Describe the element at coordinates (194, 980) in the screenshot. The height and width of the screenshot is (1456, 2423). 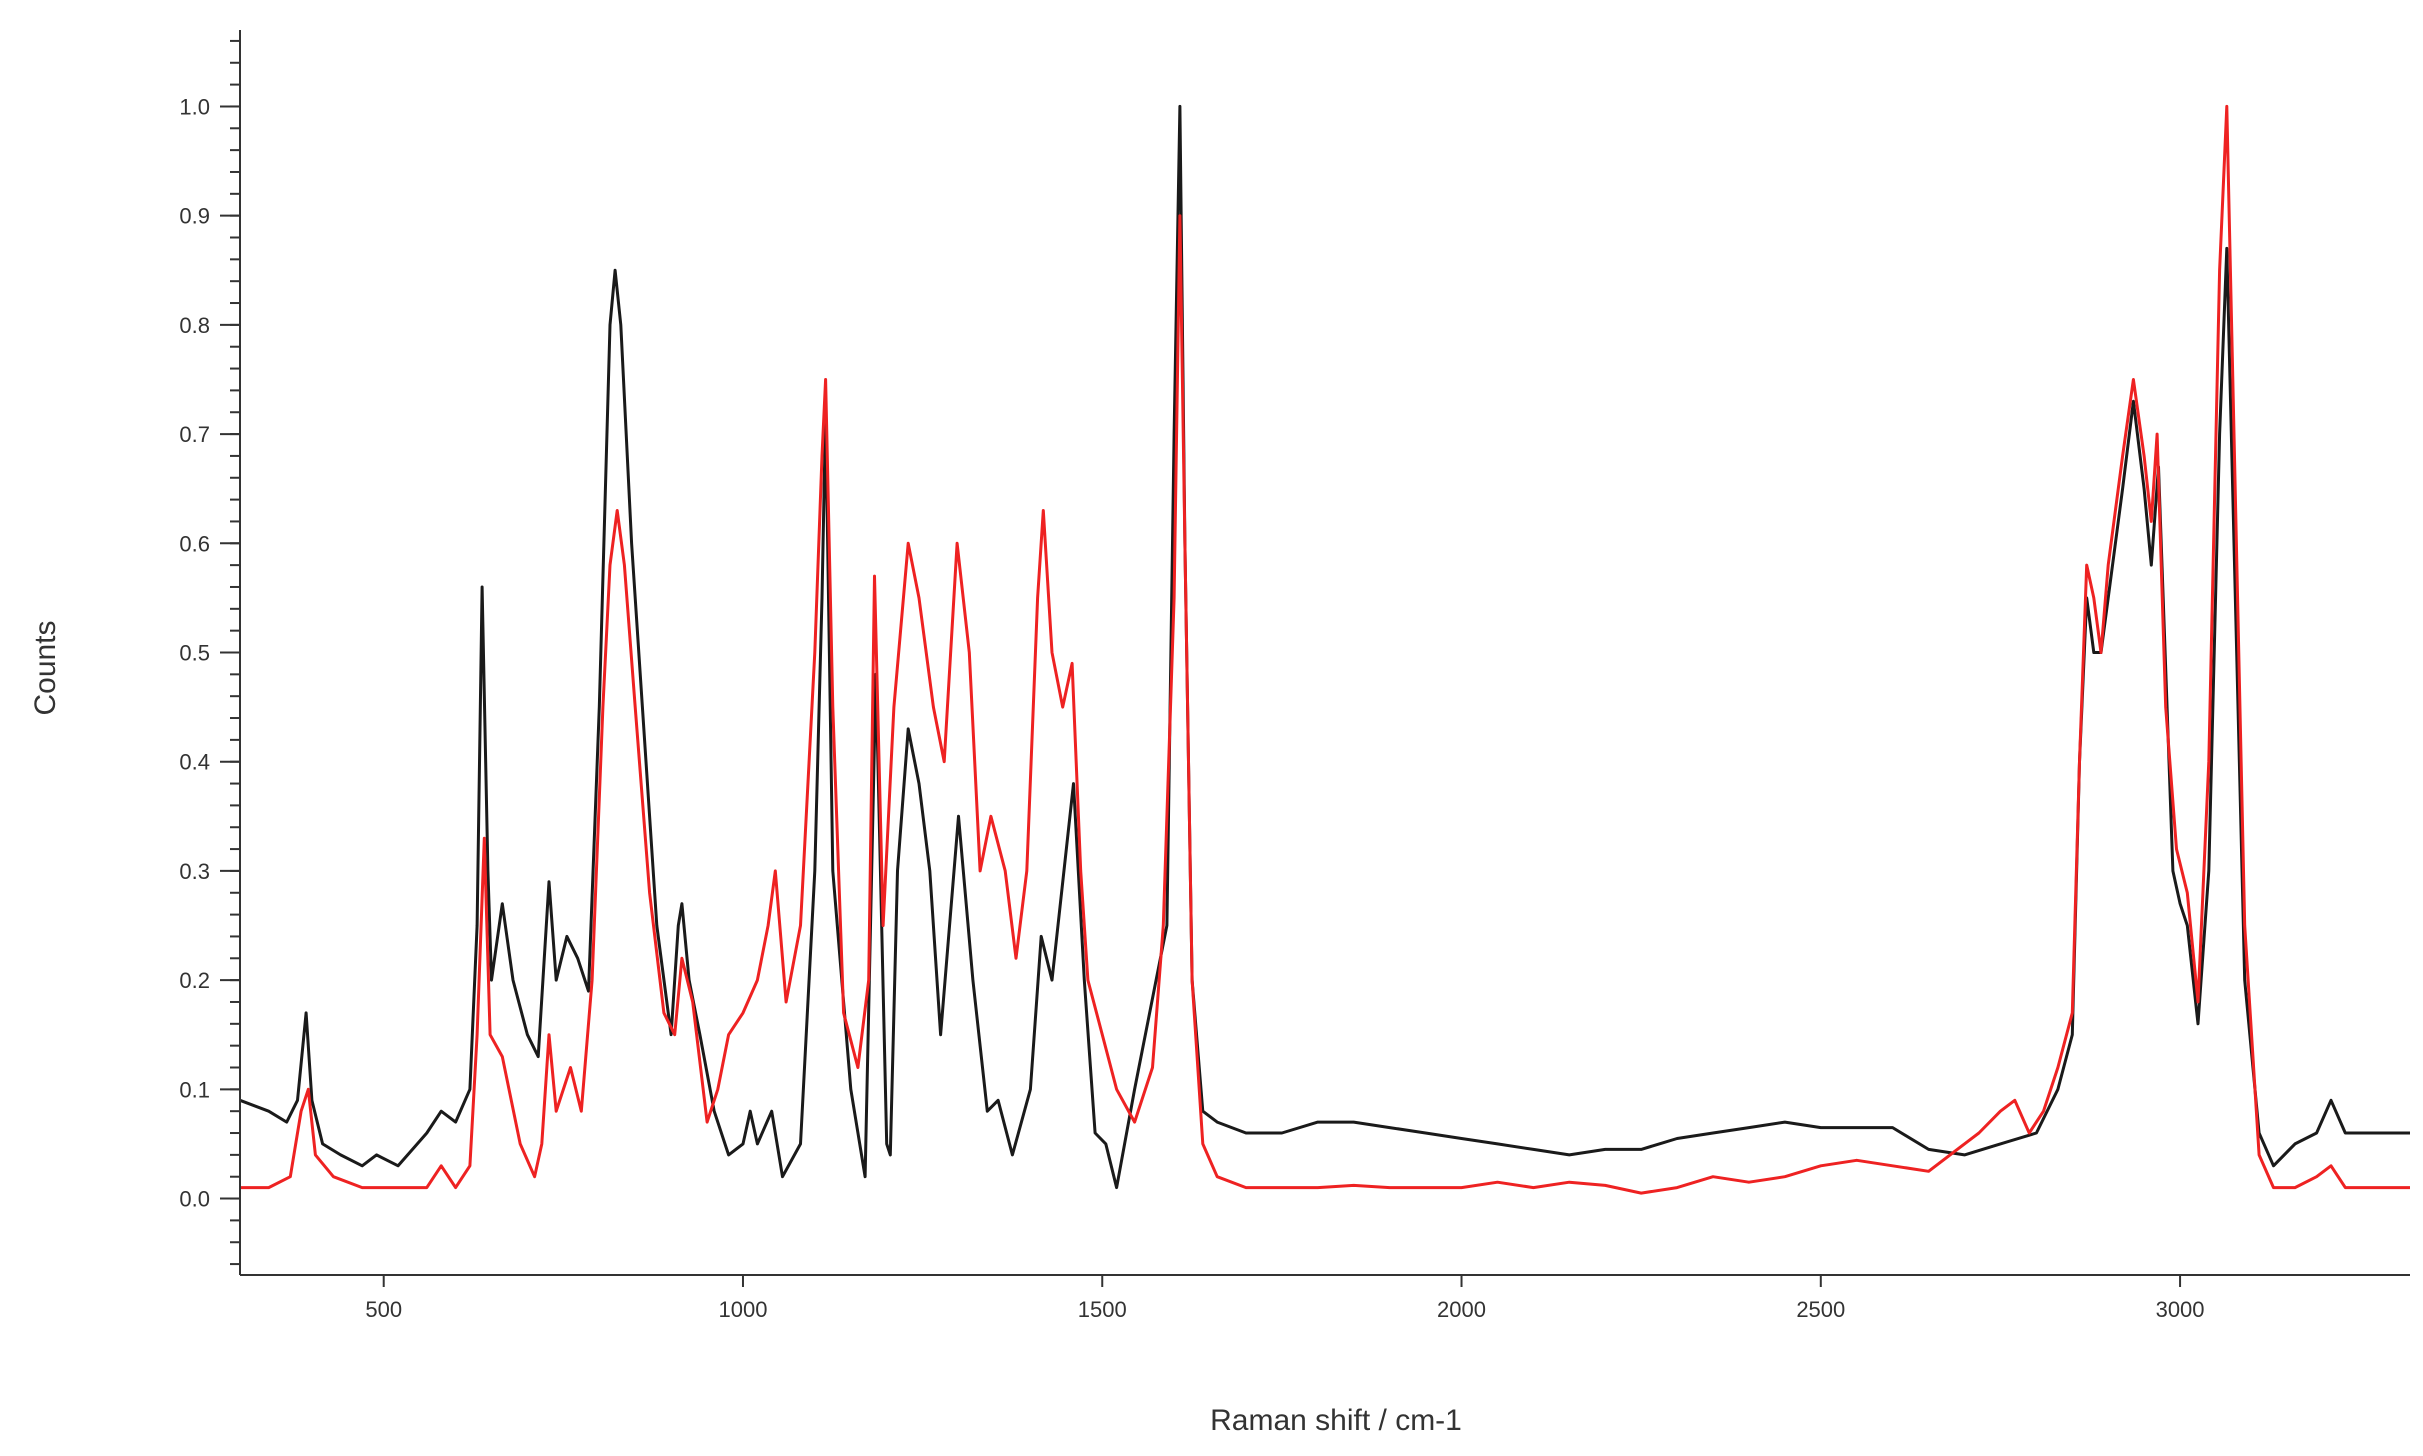
I see `y-tick-label: 0.2` at that location.